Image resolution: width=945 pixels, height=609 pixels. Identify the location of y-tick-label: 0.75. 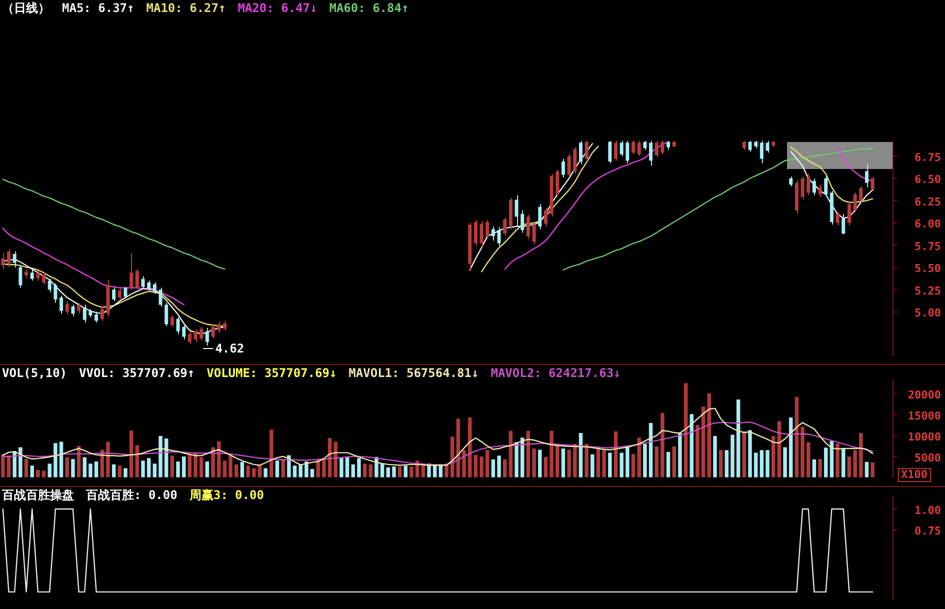
(927, 531).